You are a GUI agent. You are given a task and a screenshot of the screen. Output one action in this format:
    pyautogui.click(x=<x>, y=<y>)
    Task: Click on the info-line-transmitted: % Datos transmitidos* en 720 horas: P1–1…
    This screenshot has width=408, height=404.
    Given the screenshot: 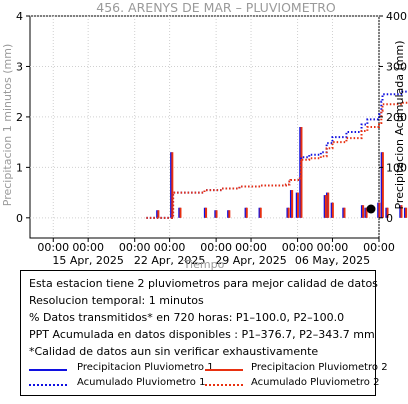 What is the action you would take?
    pyautogui.click(x=187, y=317)
    